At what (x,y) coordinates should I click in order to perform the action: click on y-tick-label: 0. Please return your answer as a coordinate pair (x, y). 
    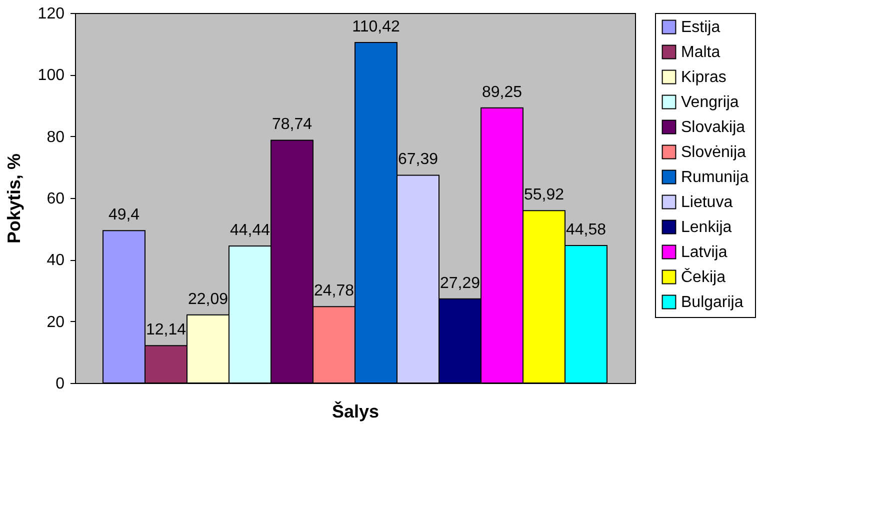
    Looking at the image, I should click on (60, 384).